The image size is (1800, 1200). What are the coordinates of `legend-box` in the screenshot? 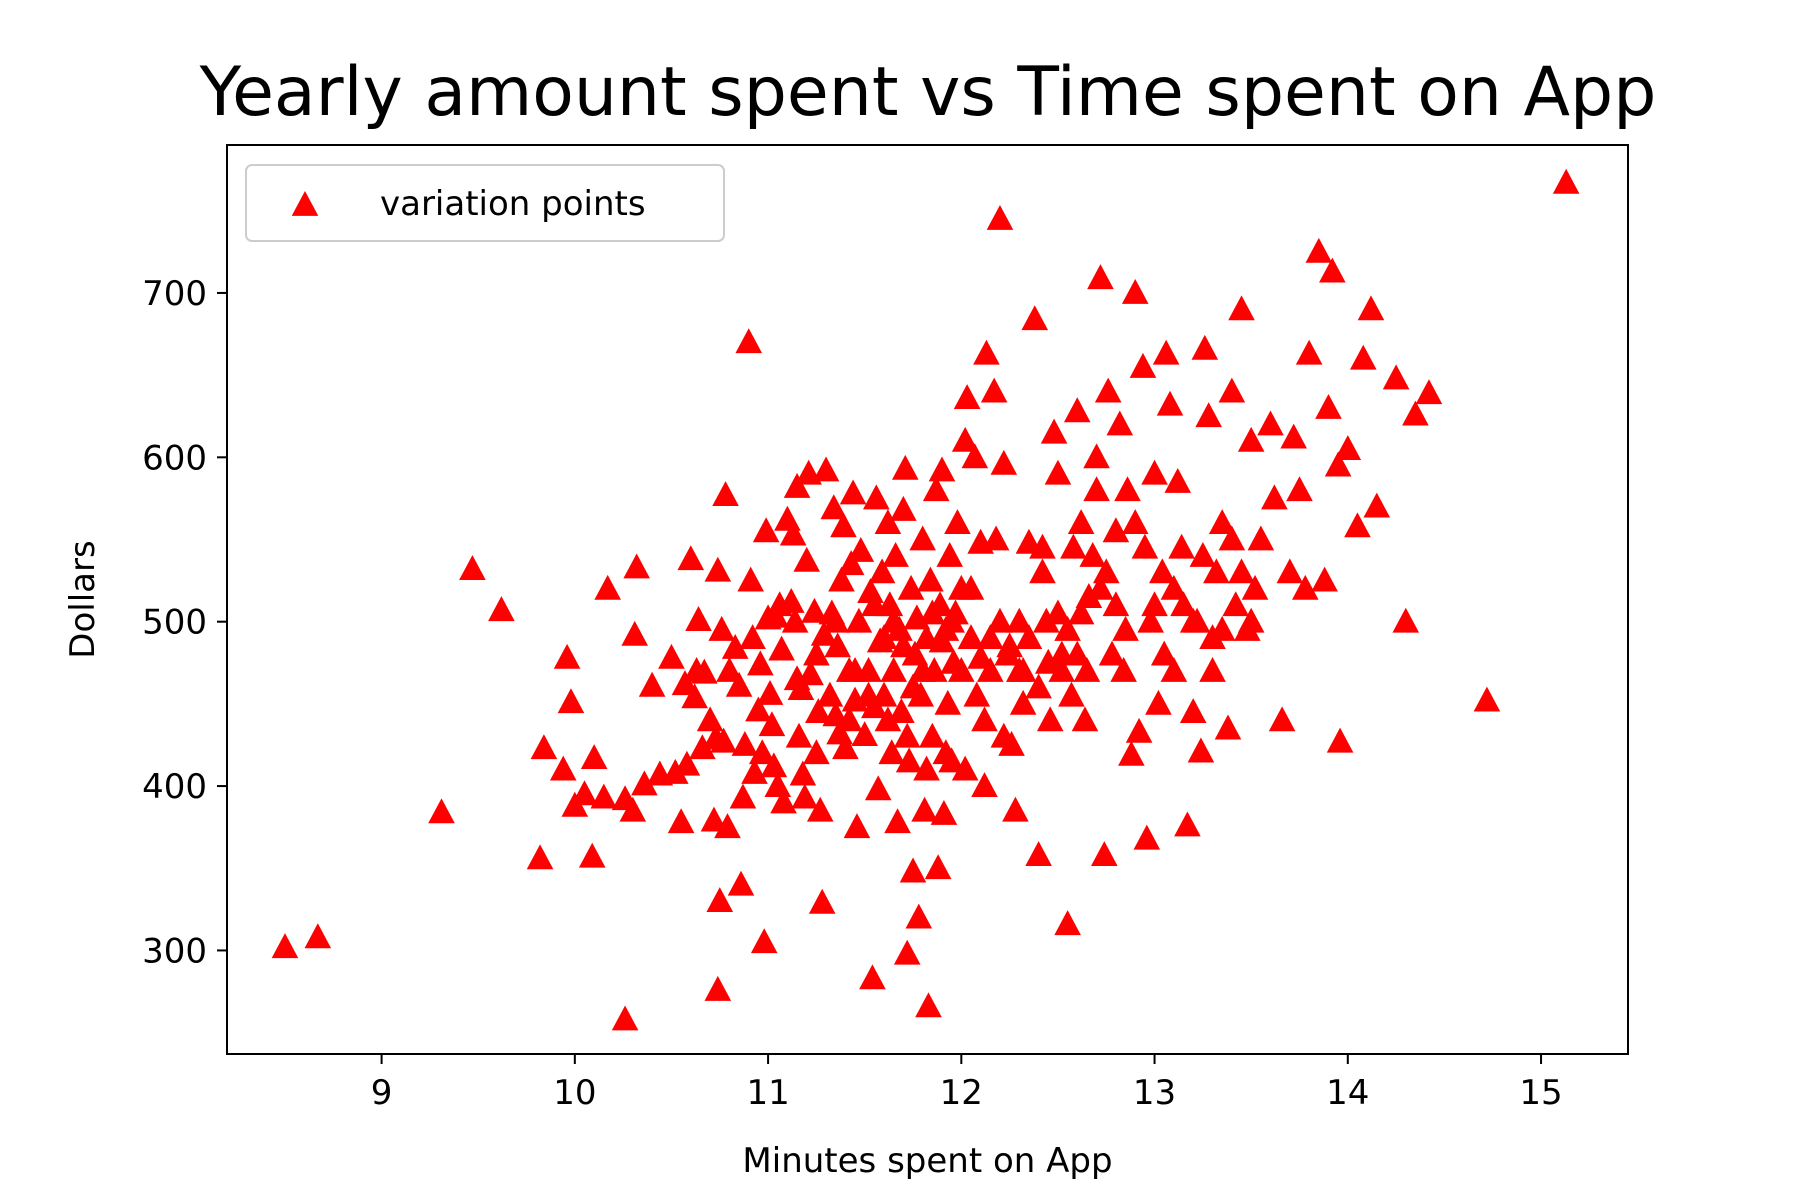 It's located at (485, 203).